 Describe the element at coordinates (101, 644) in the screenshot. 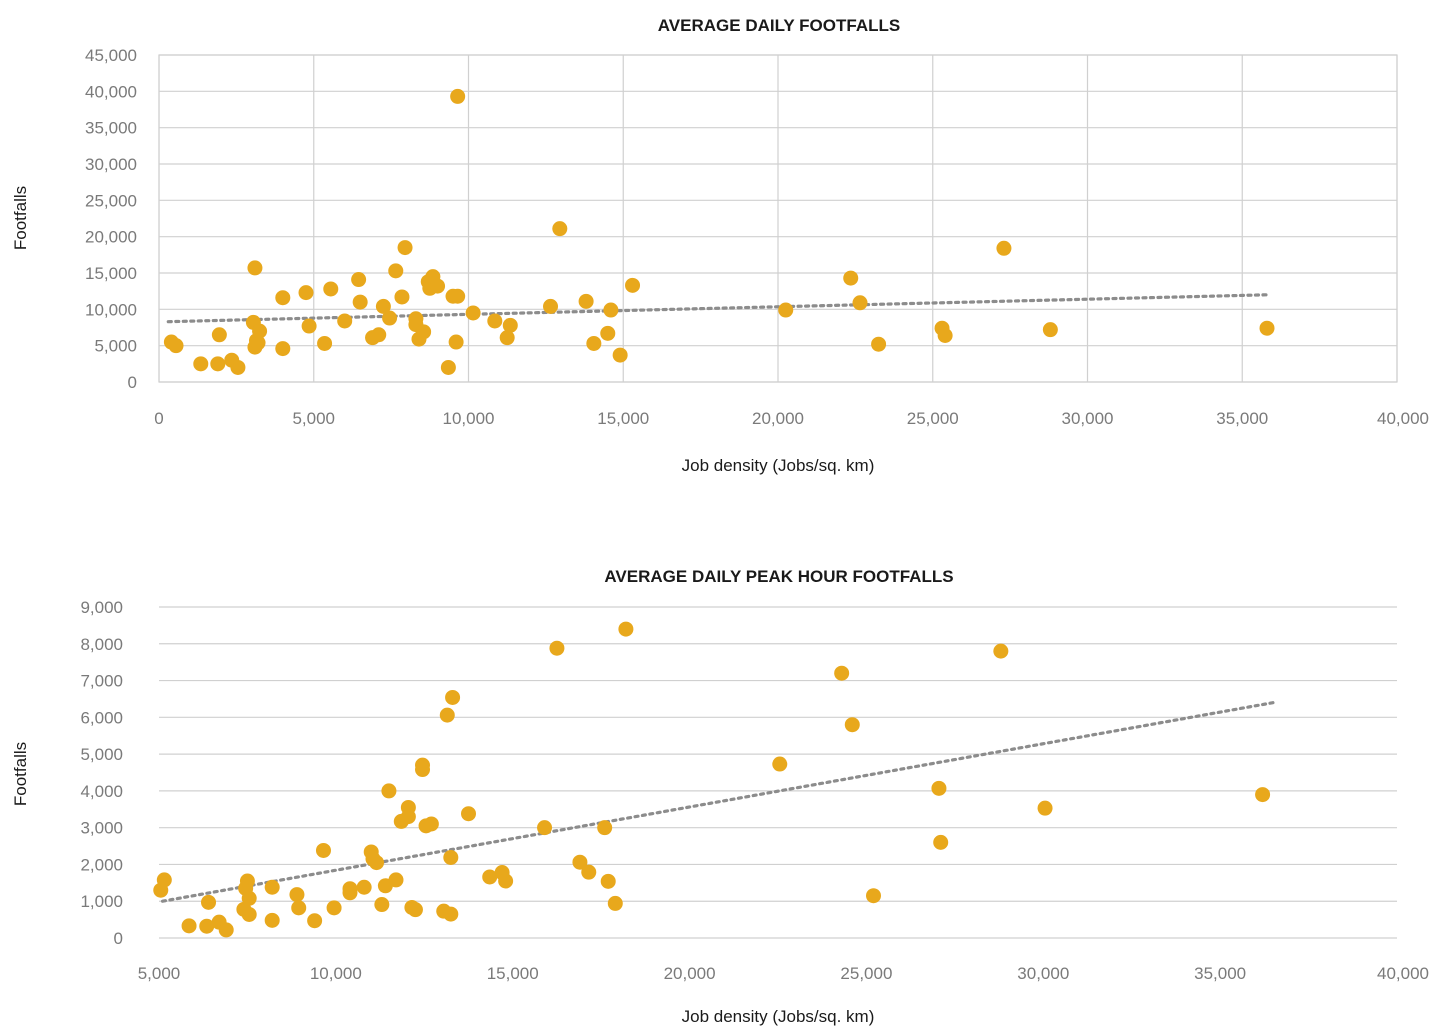

I see `y-tick-label: 8,000` at that location.